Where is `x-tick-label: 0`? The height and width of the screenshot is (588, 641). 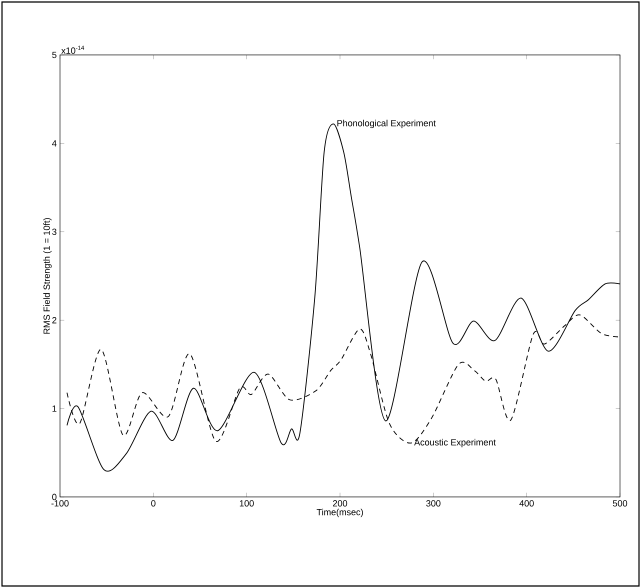
x-tick-label: 0 is located at coordinates (153, 503).